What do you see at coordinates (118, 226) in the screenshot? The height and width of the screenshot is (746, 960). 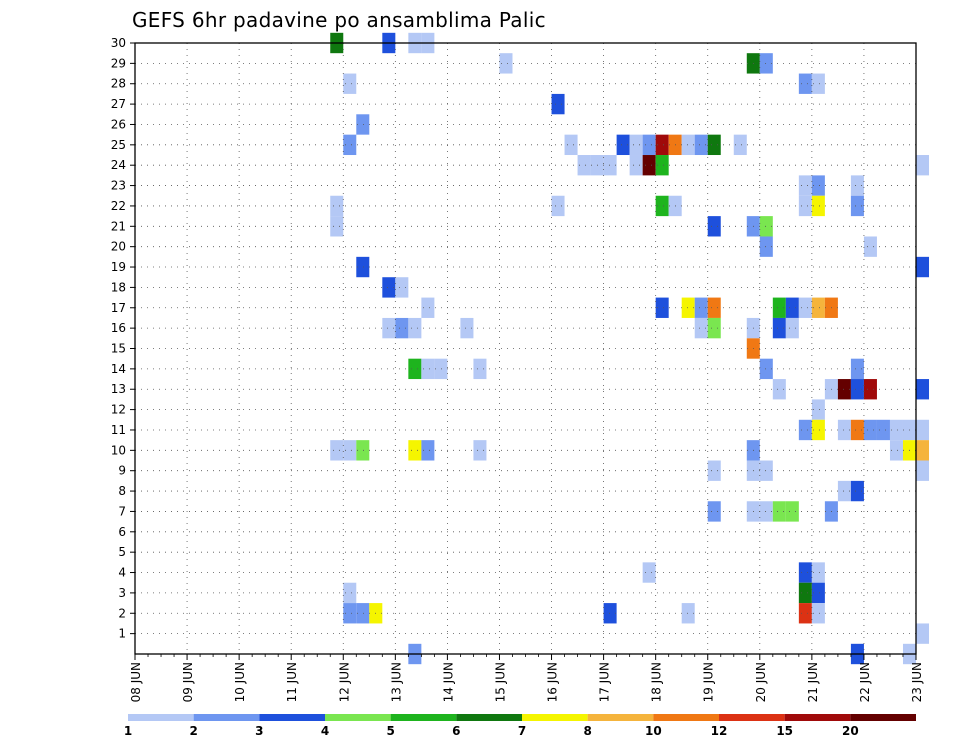 I see `y-tick-label: 21` at bounding box center [118, 226].